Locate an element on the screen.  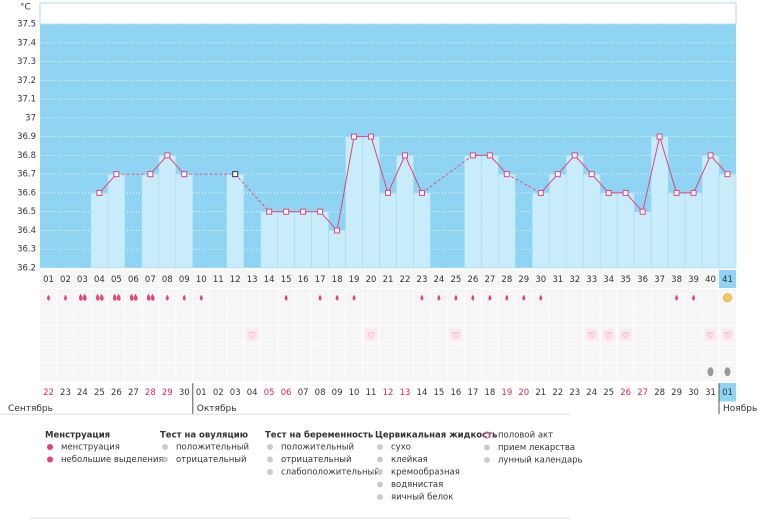
cycle-day: 02 is located at coordinates (65, 280).